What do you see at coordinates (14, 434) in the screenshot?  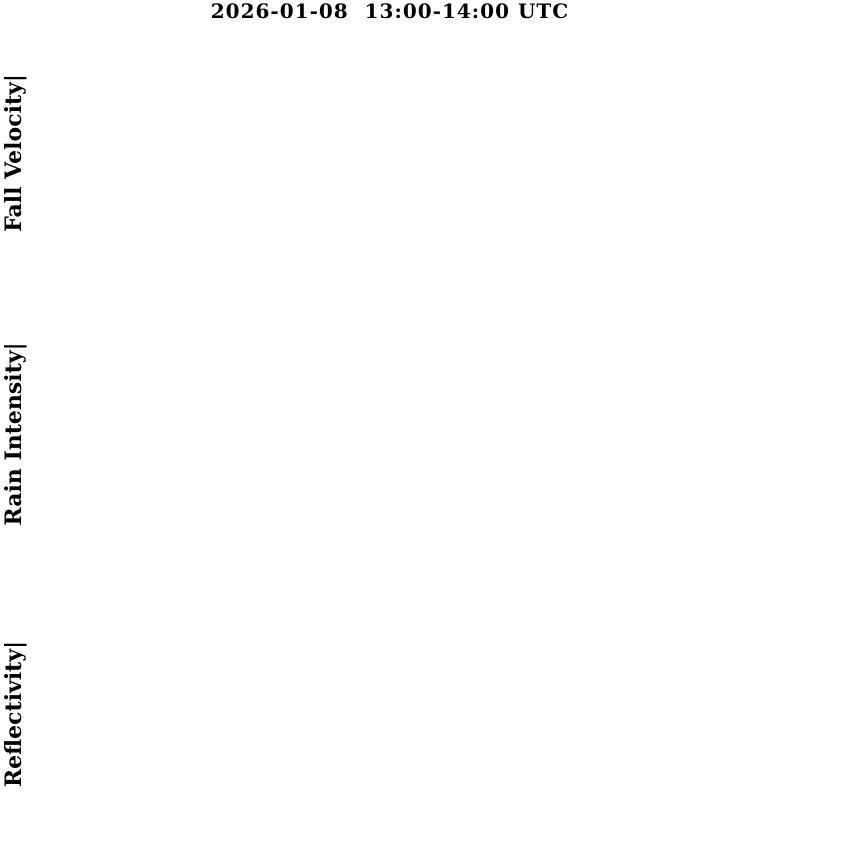 I see `panel-title-rain-intensity: Rain Intensity|` at bounding box center [14, 434].